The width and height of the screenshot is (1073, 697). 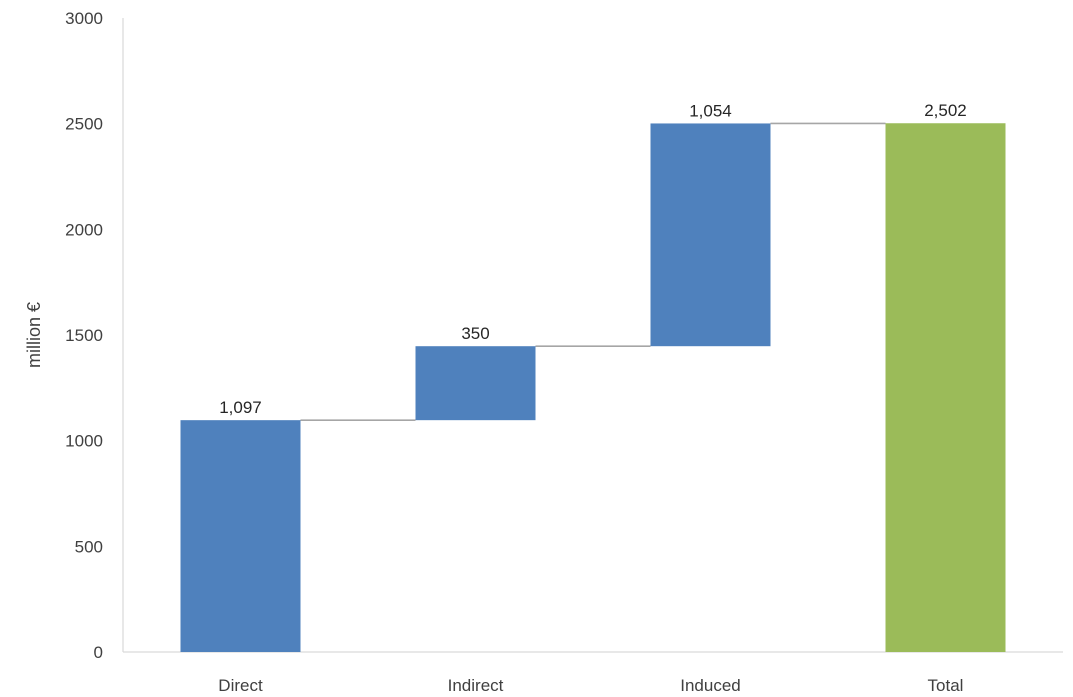 What do you see at coordinates (84, 18) in the screenshot?
I see `y-tick-label: 3000` at bounding box center [84, 18].